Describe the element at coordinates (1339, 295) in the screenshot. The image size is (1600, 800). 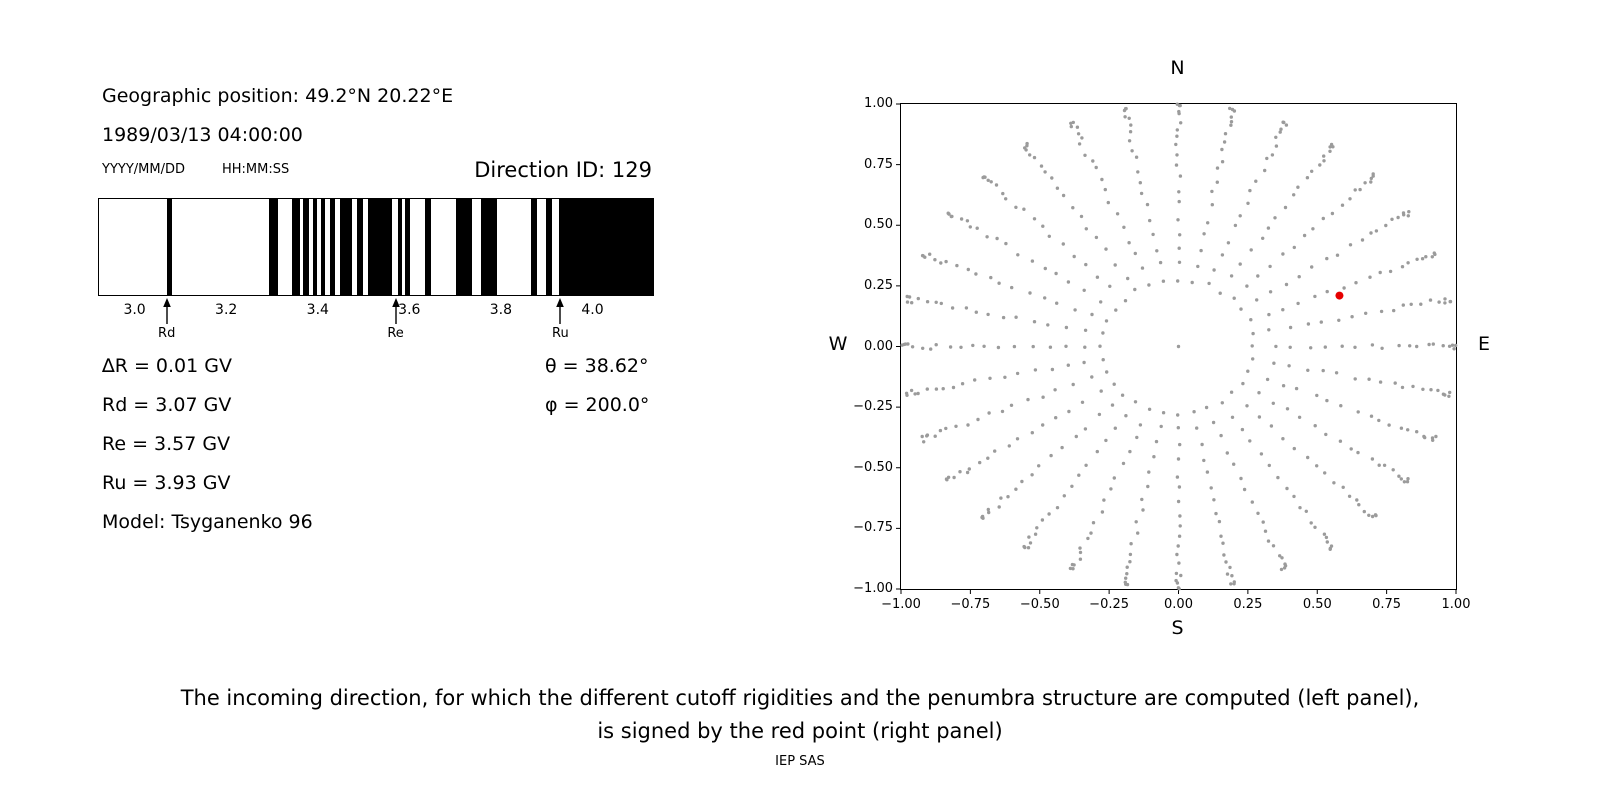
I see `selected-direction-dot` at that location.